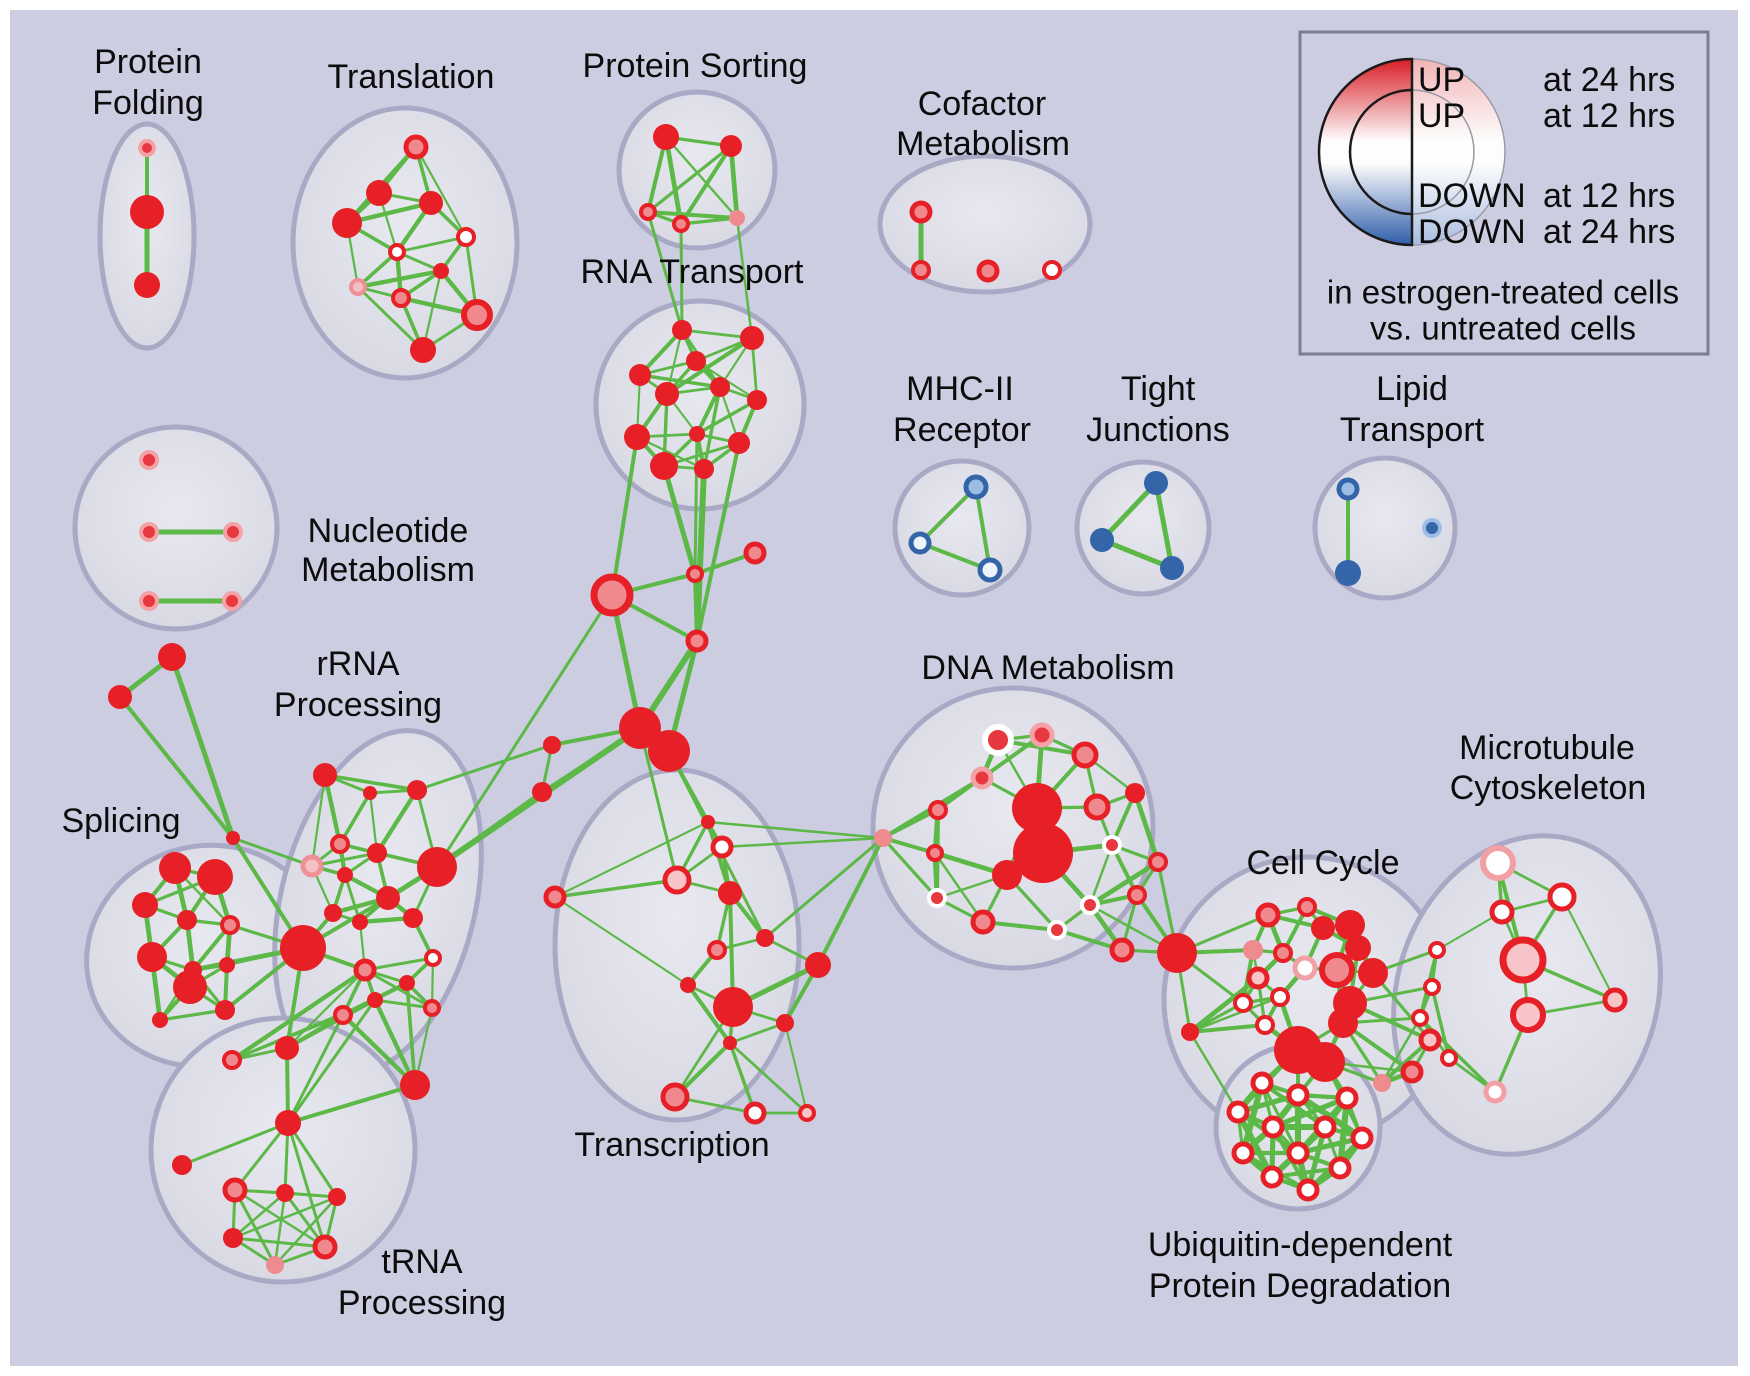  Describe the element at coordinates (1472, 232) in the screenshot. I see `legend-direction-3: DOWN` at that location.